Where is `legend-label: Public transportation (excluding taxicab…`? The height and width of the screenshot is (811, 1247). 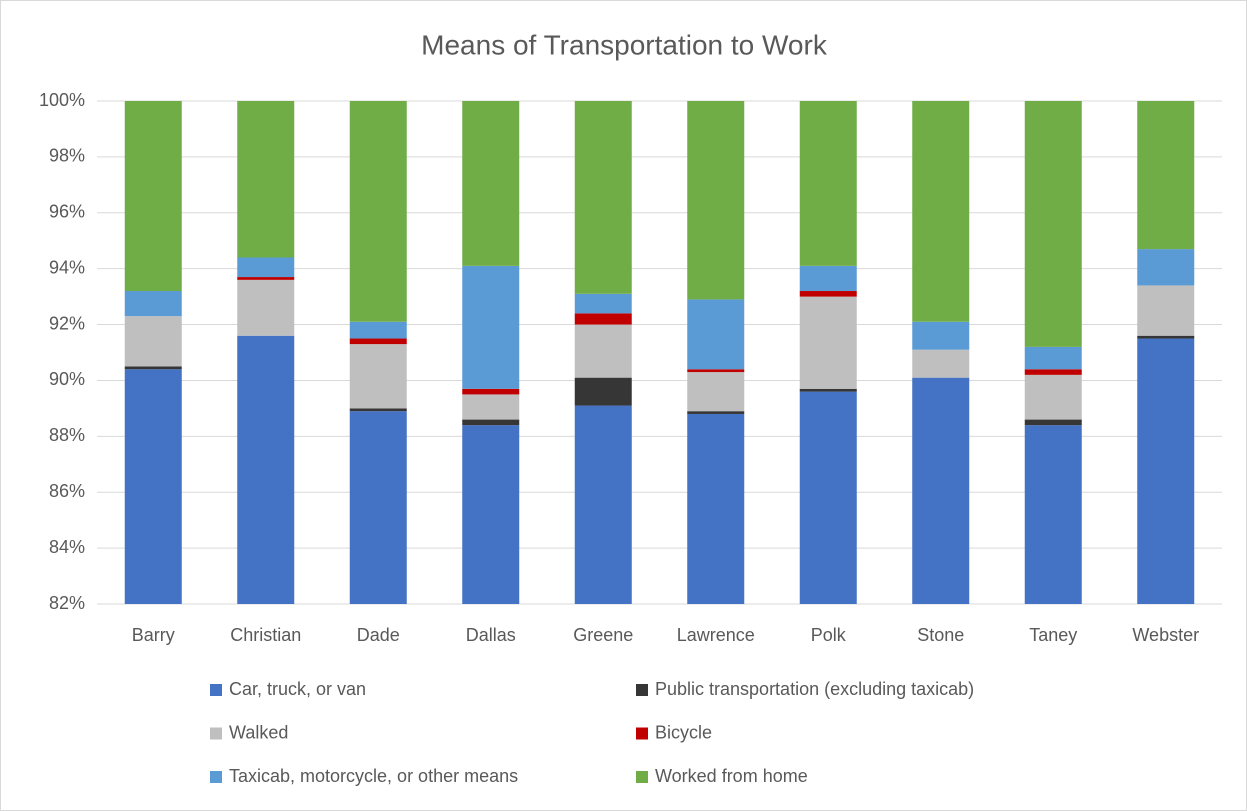
legend-label: Public transportation (excluding taxicab… is located at coordinates (814, 689).